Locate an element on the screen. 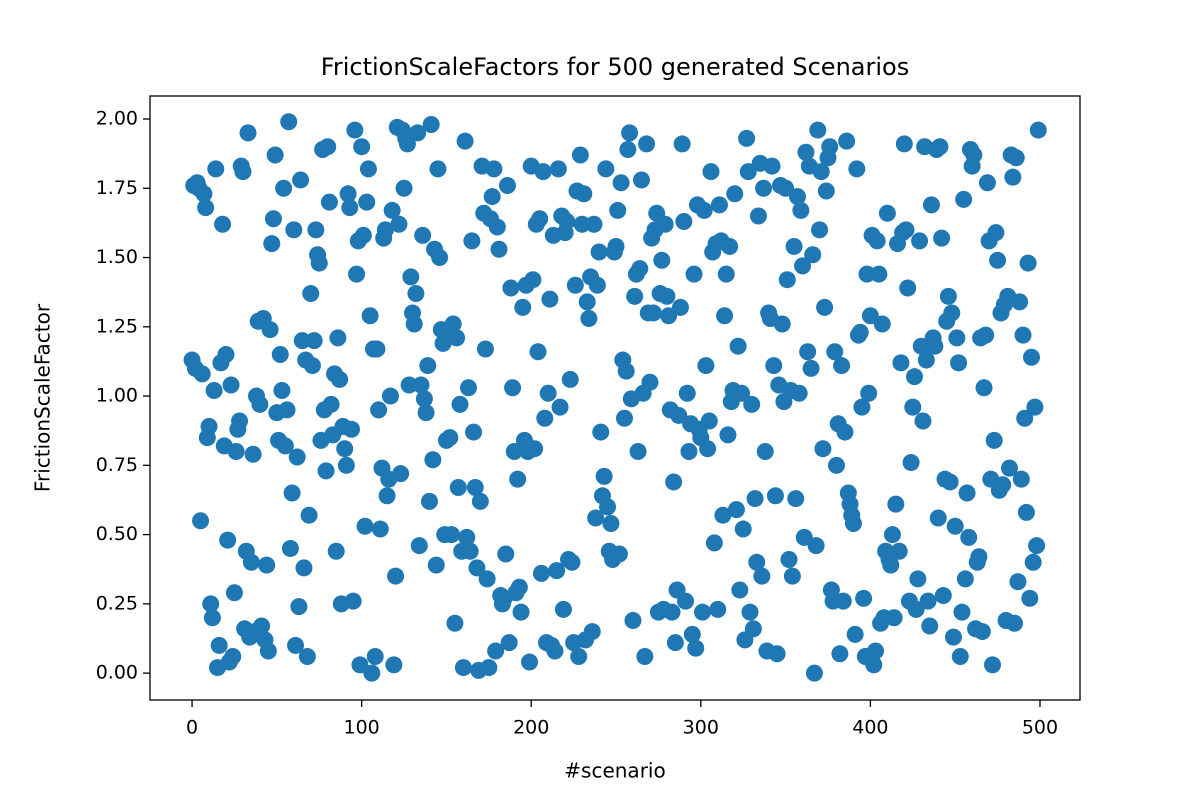 This screenshot has height=804, width=1200. y-axis-label: FrictionScaleFactor is located at coordinates (43, 397).